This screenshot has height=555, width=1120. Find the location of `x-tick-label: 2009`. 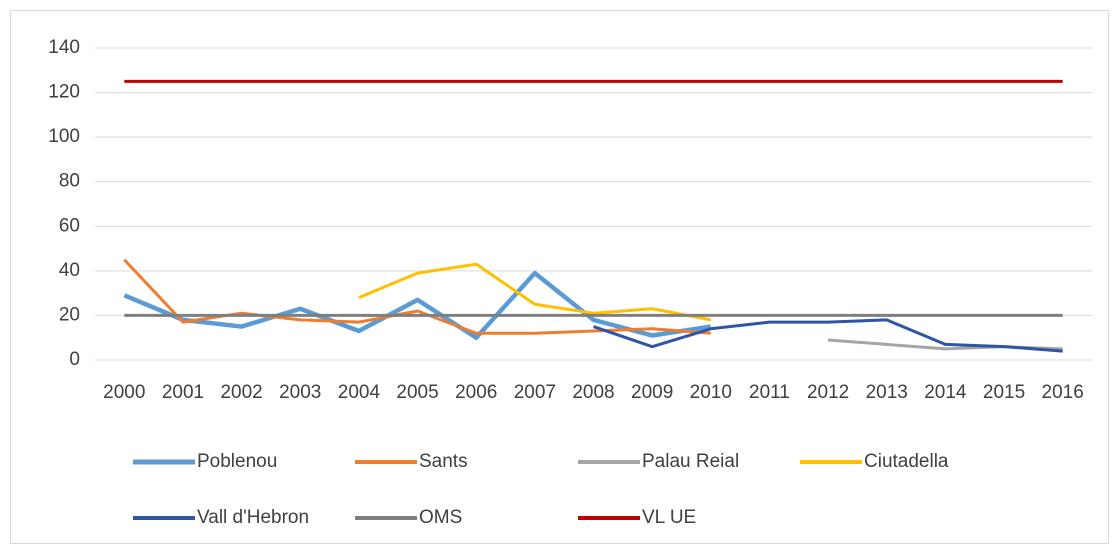

x-tick-label: 2009 is located at coordinates (652, 392).